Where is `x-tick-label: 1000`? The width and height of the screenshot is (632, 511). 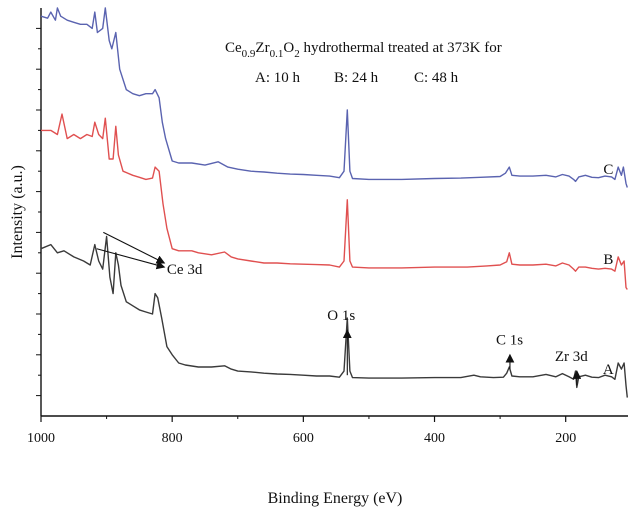 x-tick-label: 1000 is located at coordinates (41, 438).